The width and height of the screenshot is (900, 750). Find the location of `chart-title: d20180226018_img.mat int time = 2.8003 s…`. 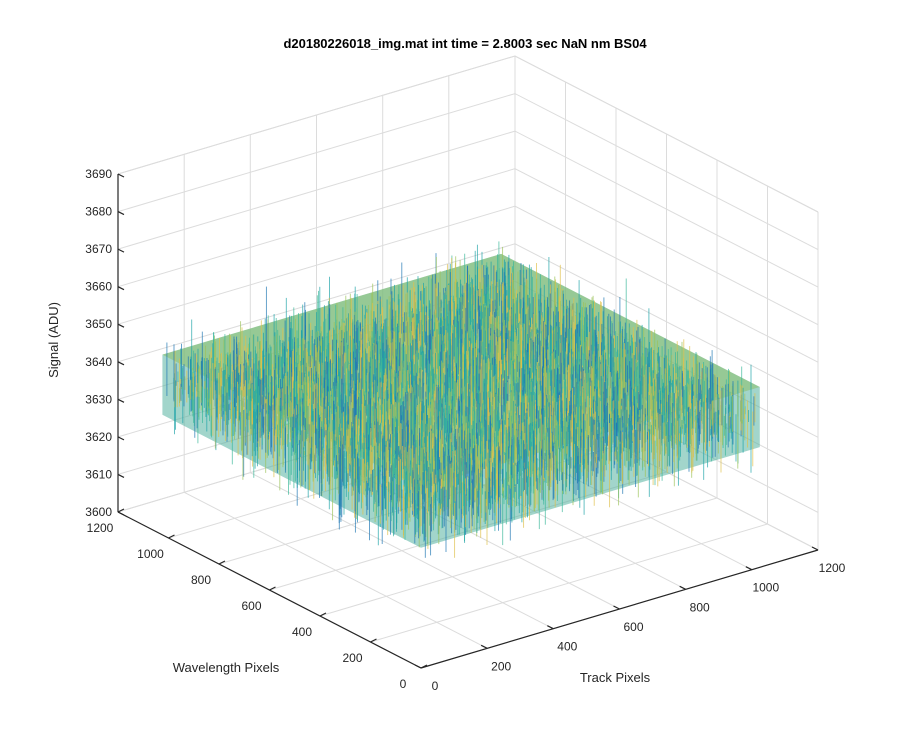

chart-title: d20180226018_img.mat int time = 2.8003 s… is located at coordinates (465, 43).